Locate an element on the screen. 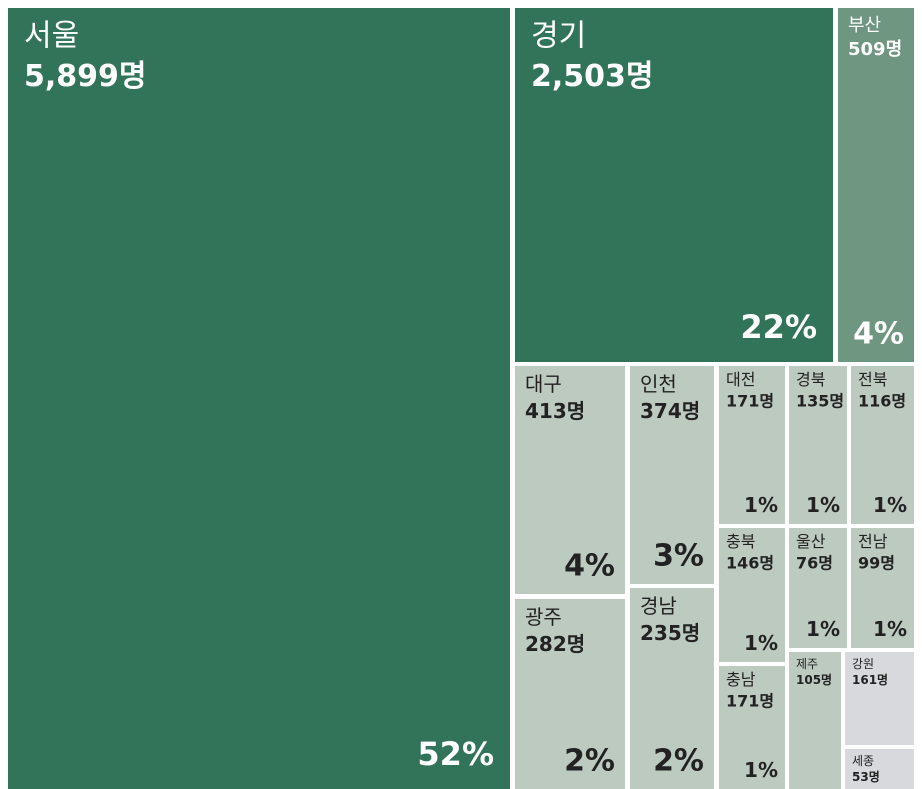 The height and width of the screenshot is (789, 922). tile-count: 76명 is located at coordinates (814, 563).